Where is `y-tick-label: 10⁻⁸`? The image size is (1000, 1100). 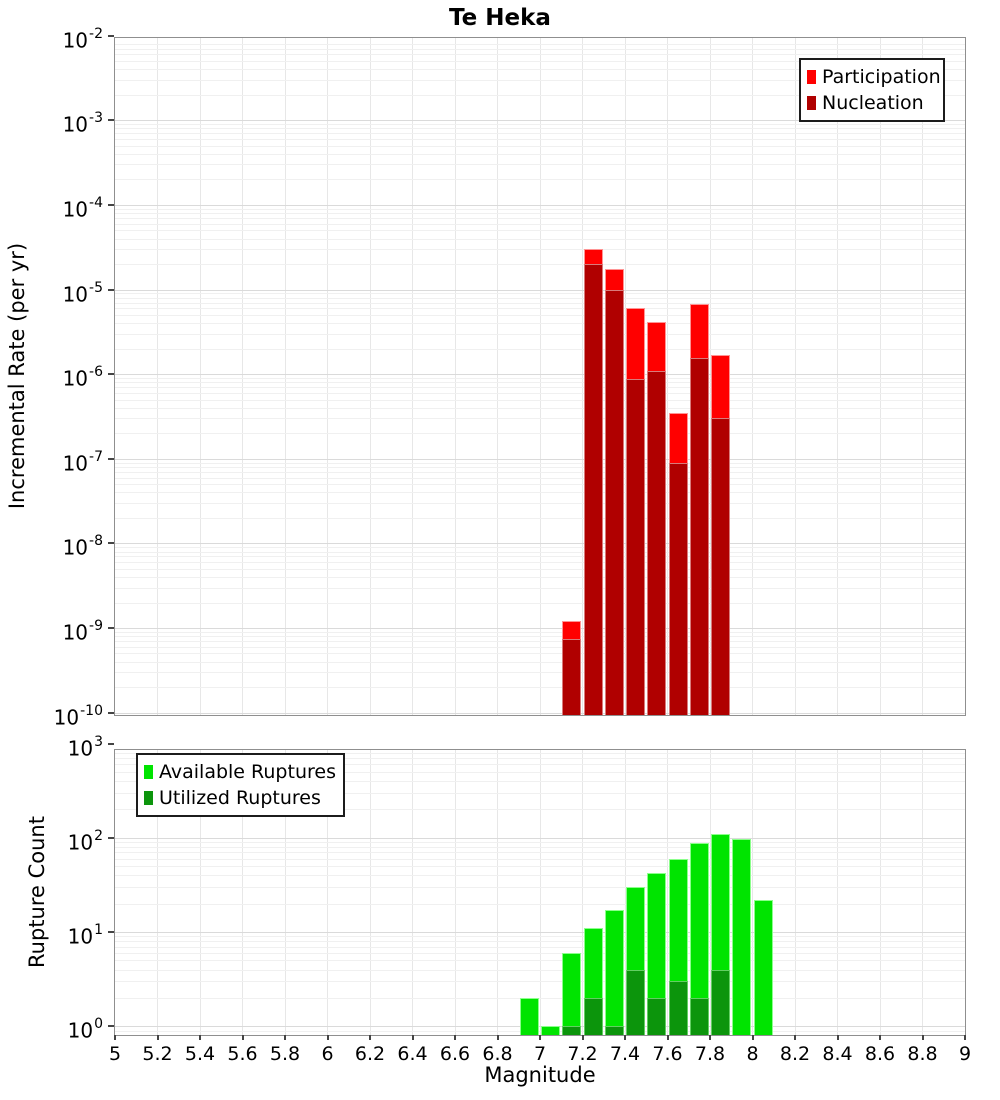
y-tick-label: 10⁻⁸ is located at coordinates (82, 547).